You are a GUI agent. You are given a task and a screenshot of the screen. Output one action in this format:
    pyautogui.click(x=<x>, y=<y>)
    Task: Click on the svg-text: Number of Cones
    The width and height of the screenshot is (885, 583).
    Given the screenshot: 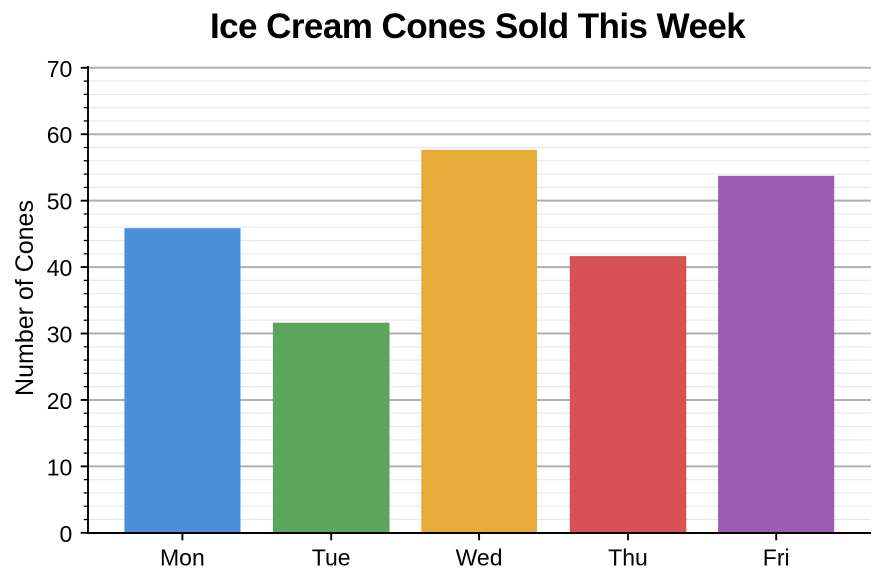 What is the action you would take?
    pyautogui.click(x=25, y=298)
    